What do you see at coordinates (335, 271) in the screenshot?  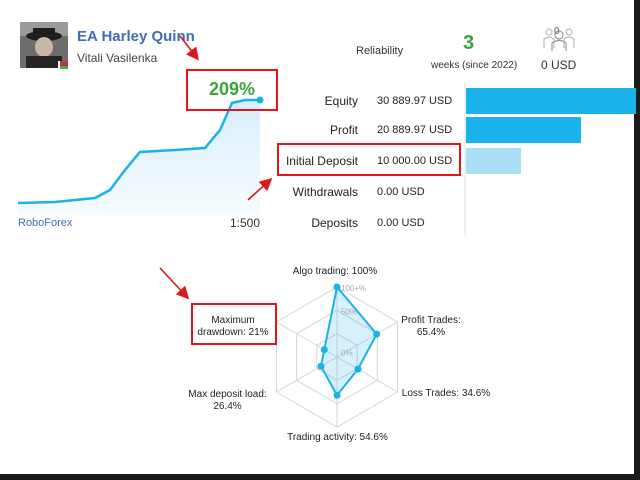 I see `radar-label-algo: Algo trading: 100%` at bounding box center [335, 271].